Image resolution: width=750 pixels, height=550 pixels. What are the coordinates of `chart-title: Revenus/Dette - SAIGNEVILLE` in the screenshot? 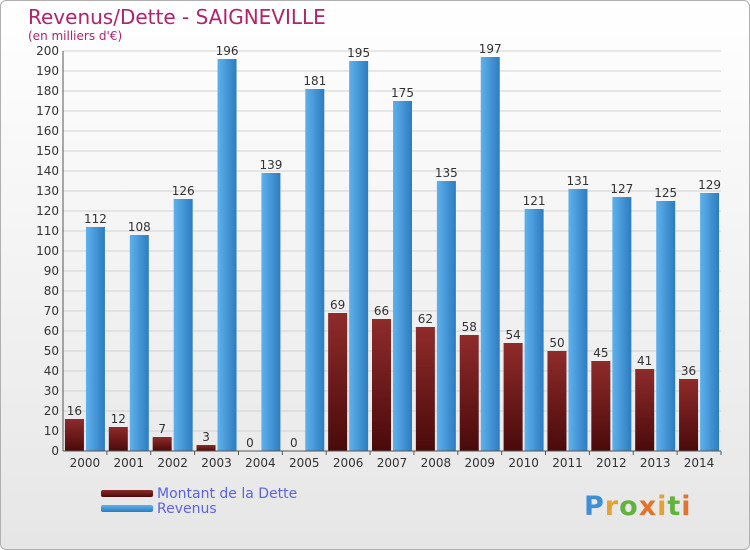 It's located at (177, 17).